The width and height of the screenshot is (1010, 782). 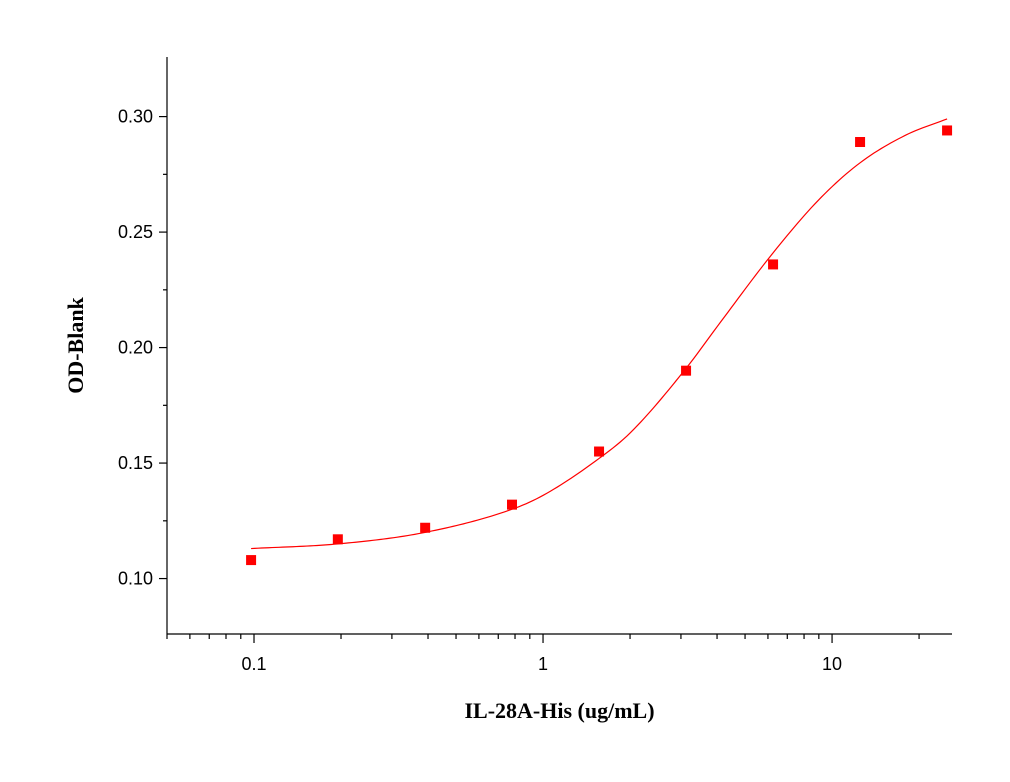 I want to click on y-tick-label: 0.30, so click(x=135, y=117).